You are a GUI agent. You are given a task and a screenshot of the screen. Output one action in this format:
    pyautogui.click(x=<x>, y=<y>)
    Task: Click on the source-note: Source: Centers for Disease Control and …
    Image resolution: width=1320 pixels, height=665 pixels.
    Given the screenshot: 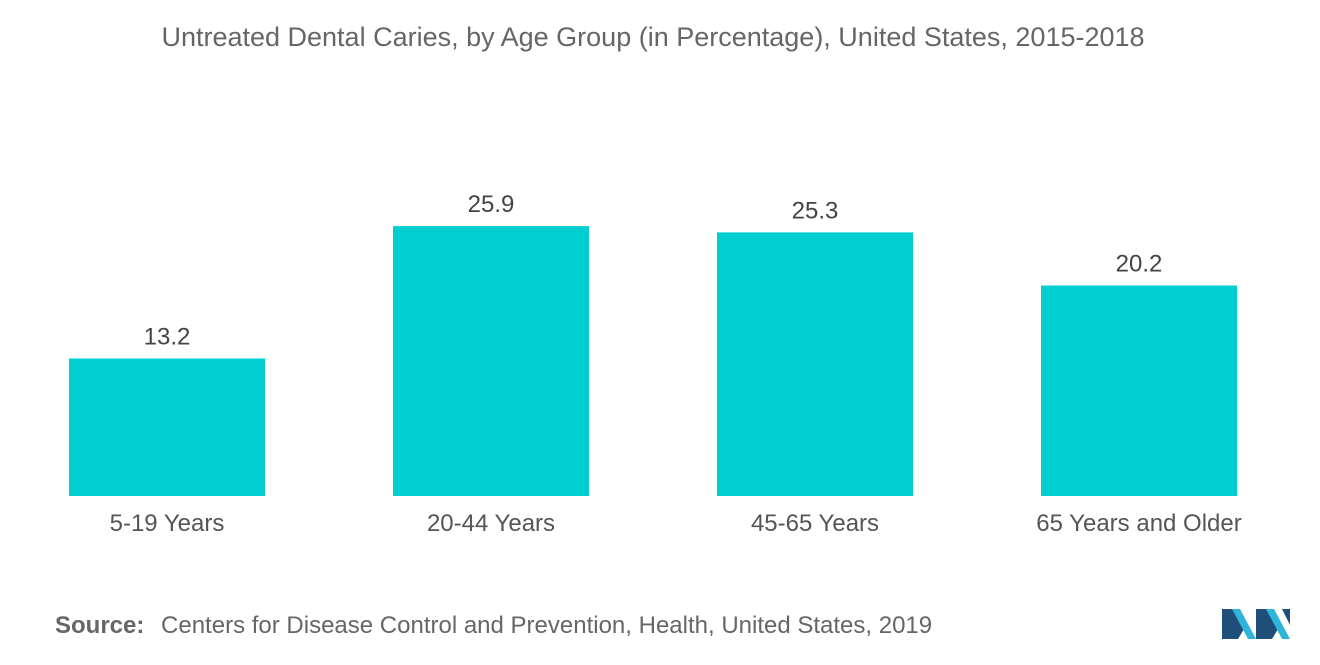 What is the action you would take?
    pyautogui.click(x=493, y=626)
    